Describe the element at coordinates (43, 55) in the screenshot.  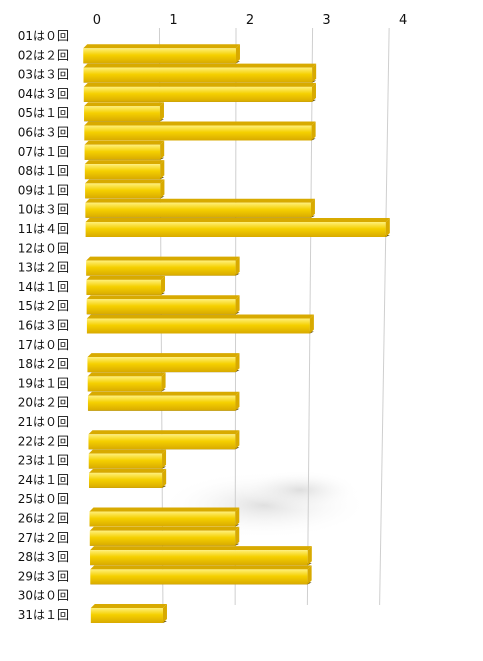
I see `category-label: 02は２回` at that location.